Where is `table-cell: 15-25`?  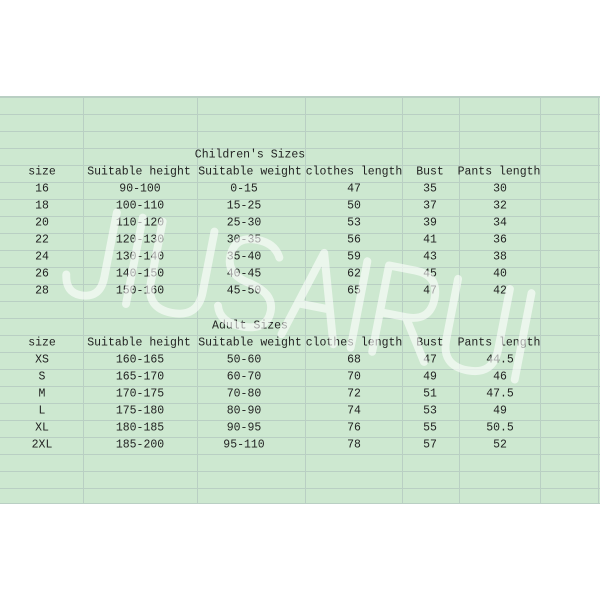
table-cell: 15-25 is located at coordinates (244, 206).